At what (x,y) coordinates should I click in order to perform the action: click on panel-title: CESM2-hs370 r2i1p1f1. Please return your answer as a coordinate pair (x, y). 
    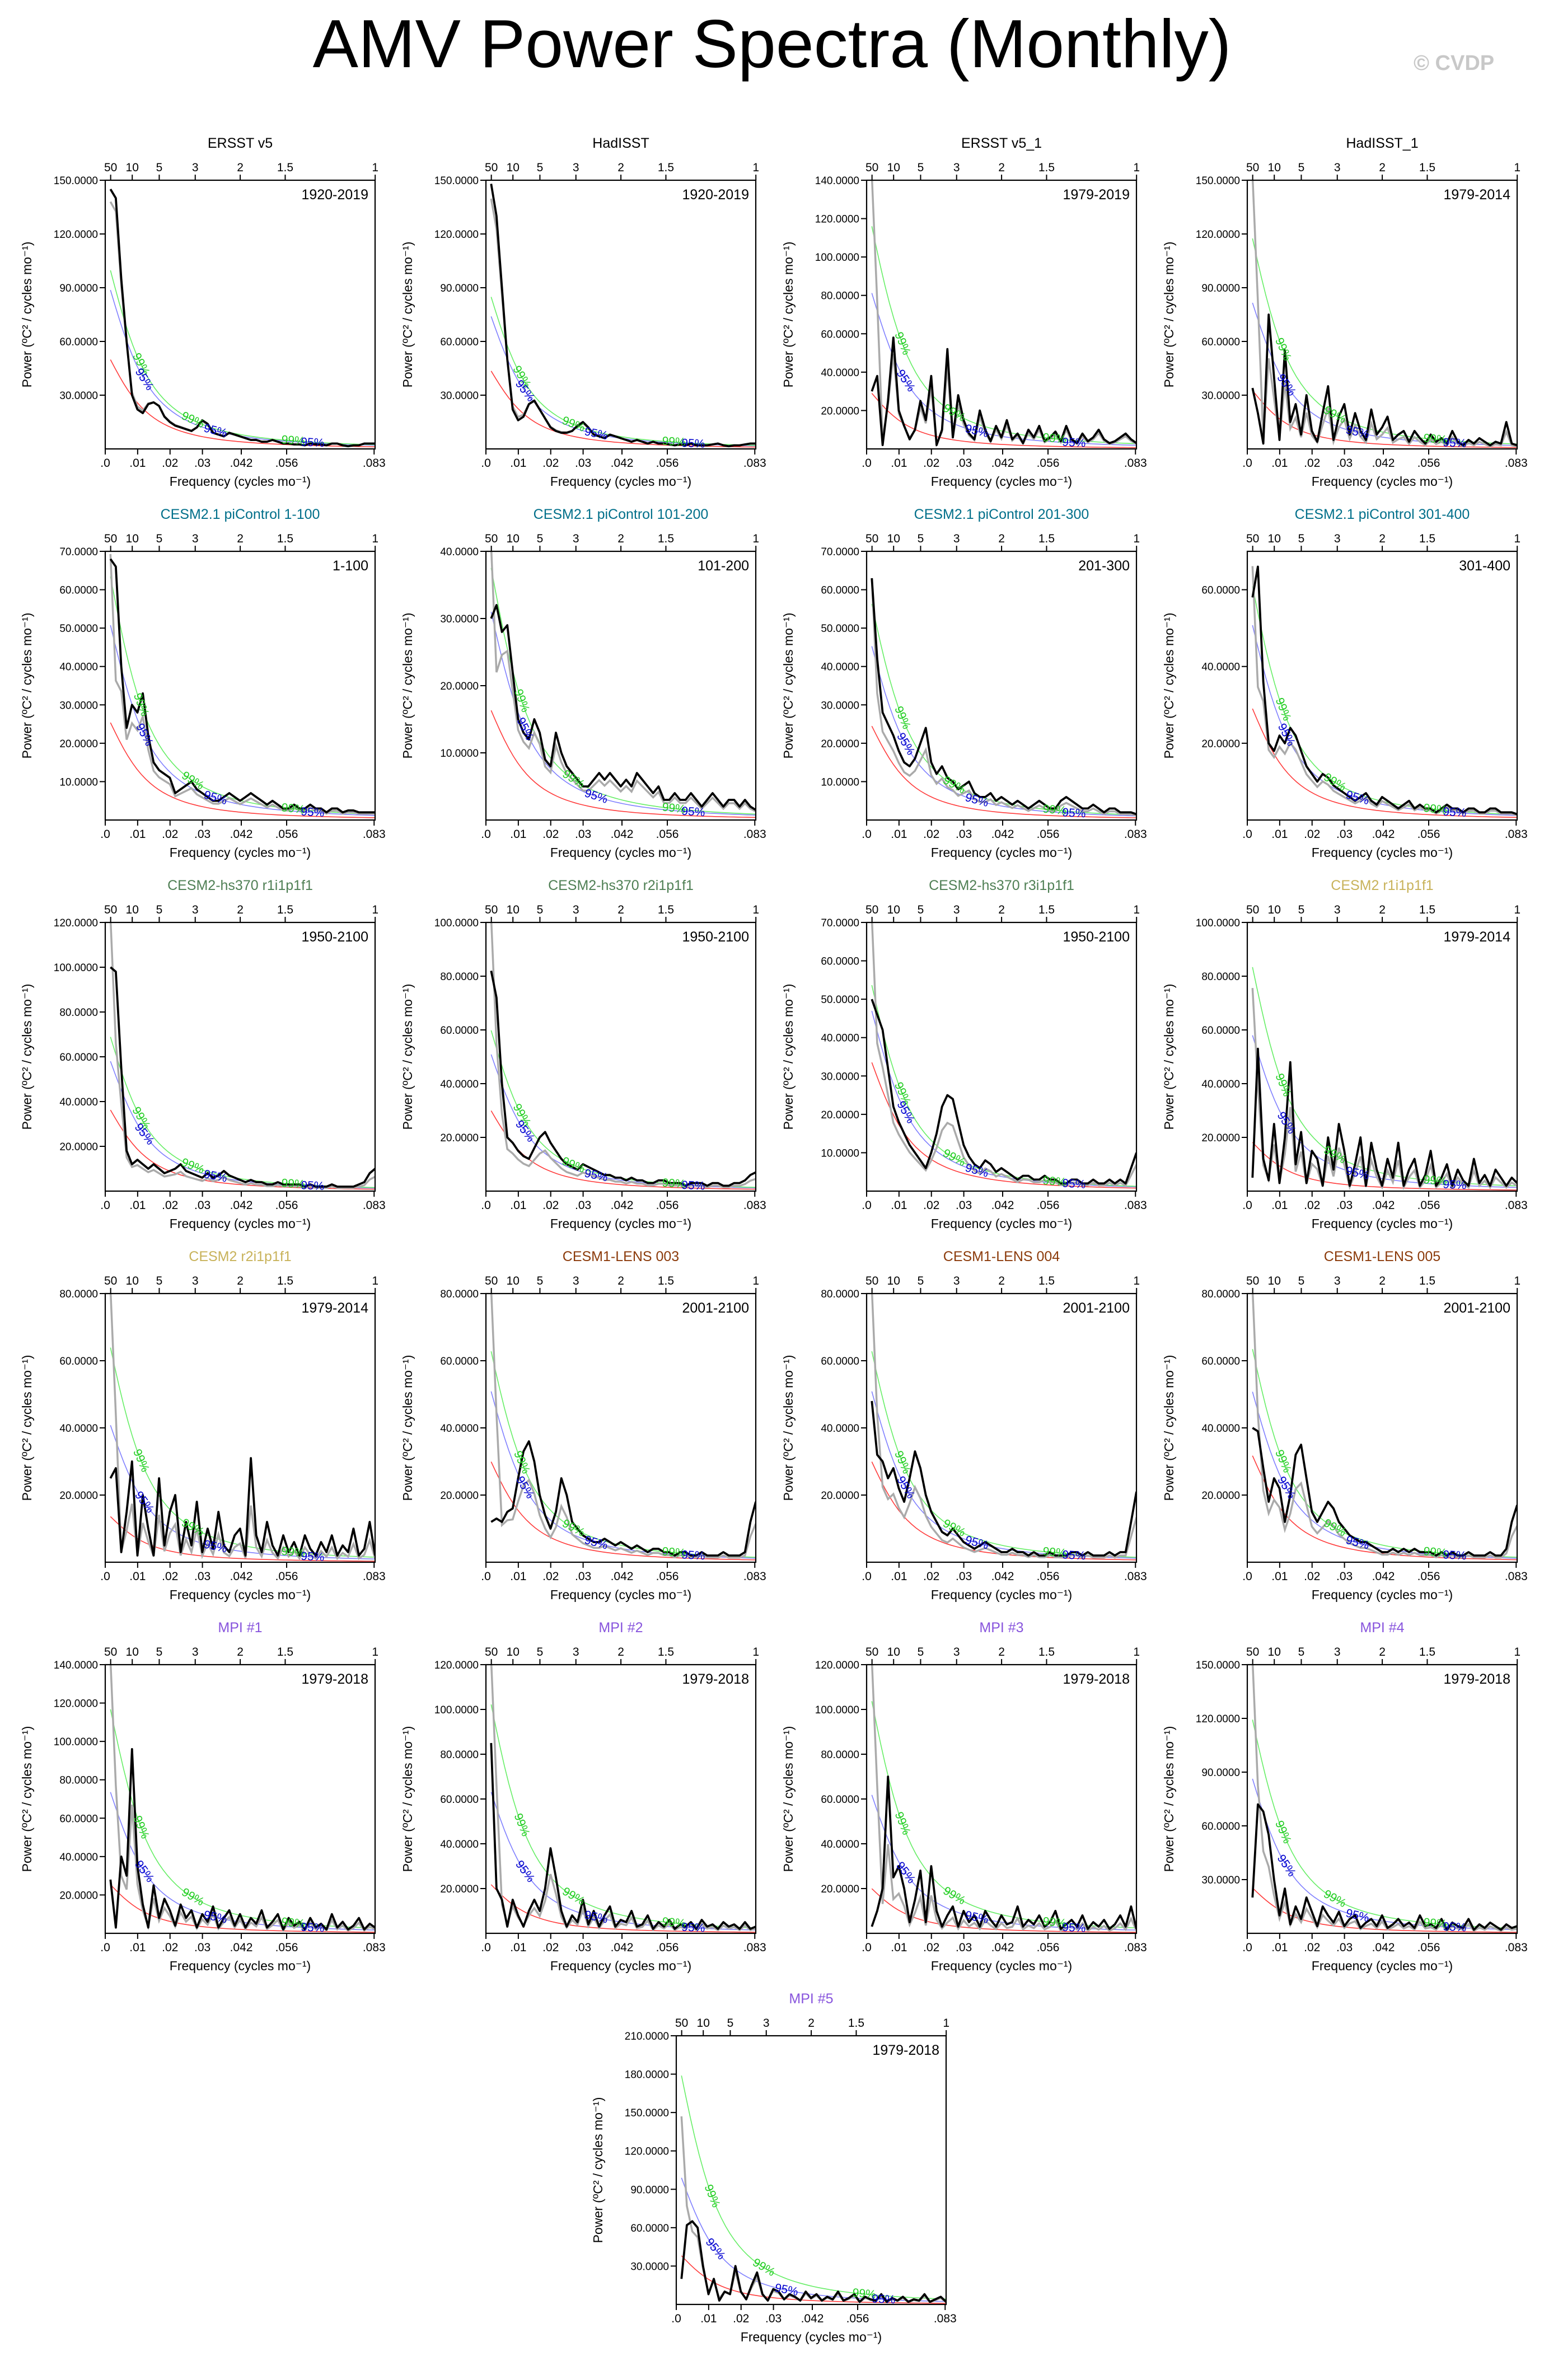
    Looking at the image, I should click on (621, 885).